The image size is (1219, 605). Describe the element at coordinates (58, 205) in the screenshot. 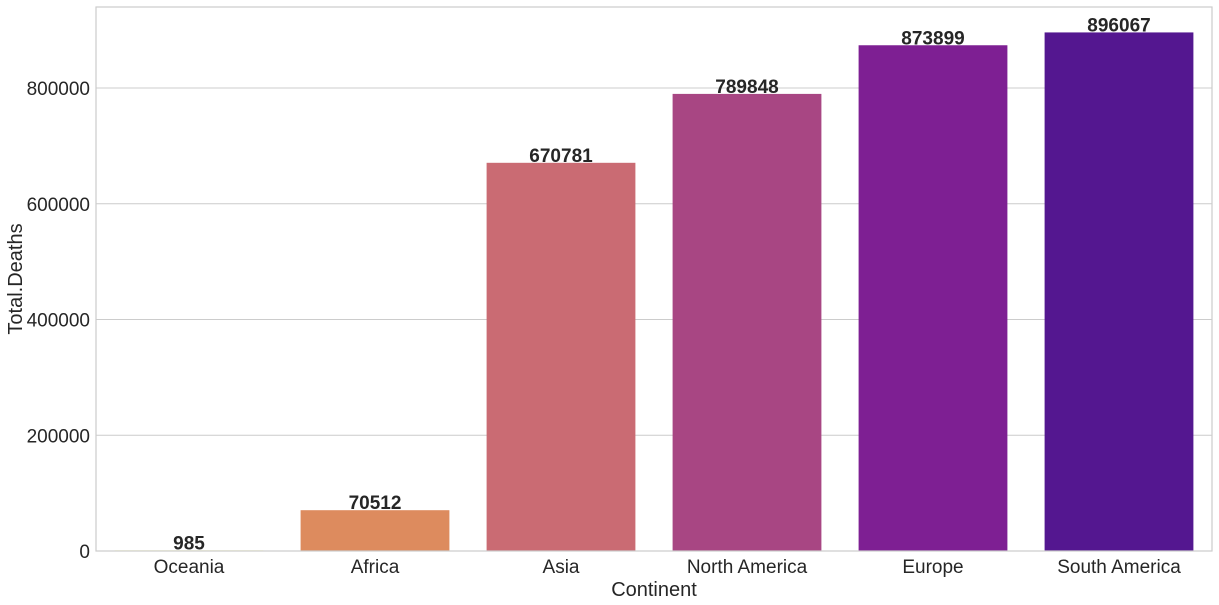

I see `y-tick-label: 600000` at that location.